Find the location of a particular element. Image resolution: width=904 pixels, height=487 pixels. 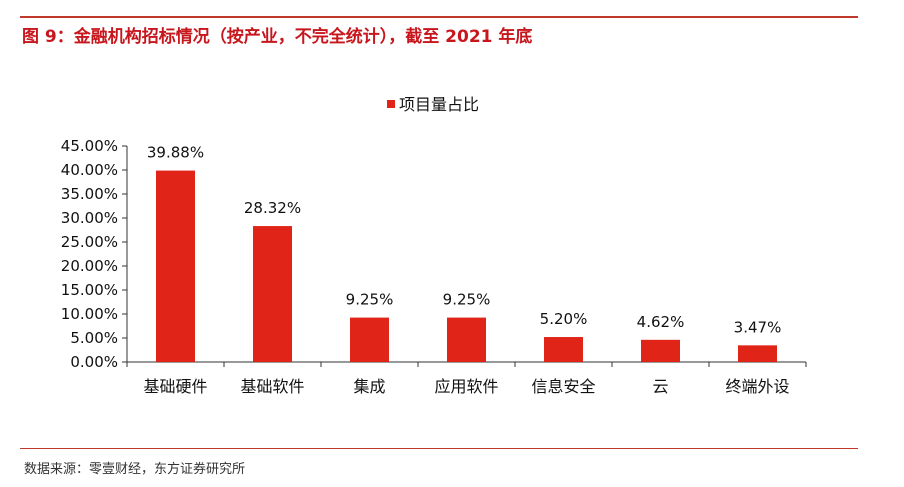

x-axis is located at coordinates (466, 364).